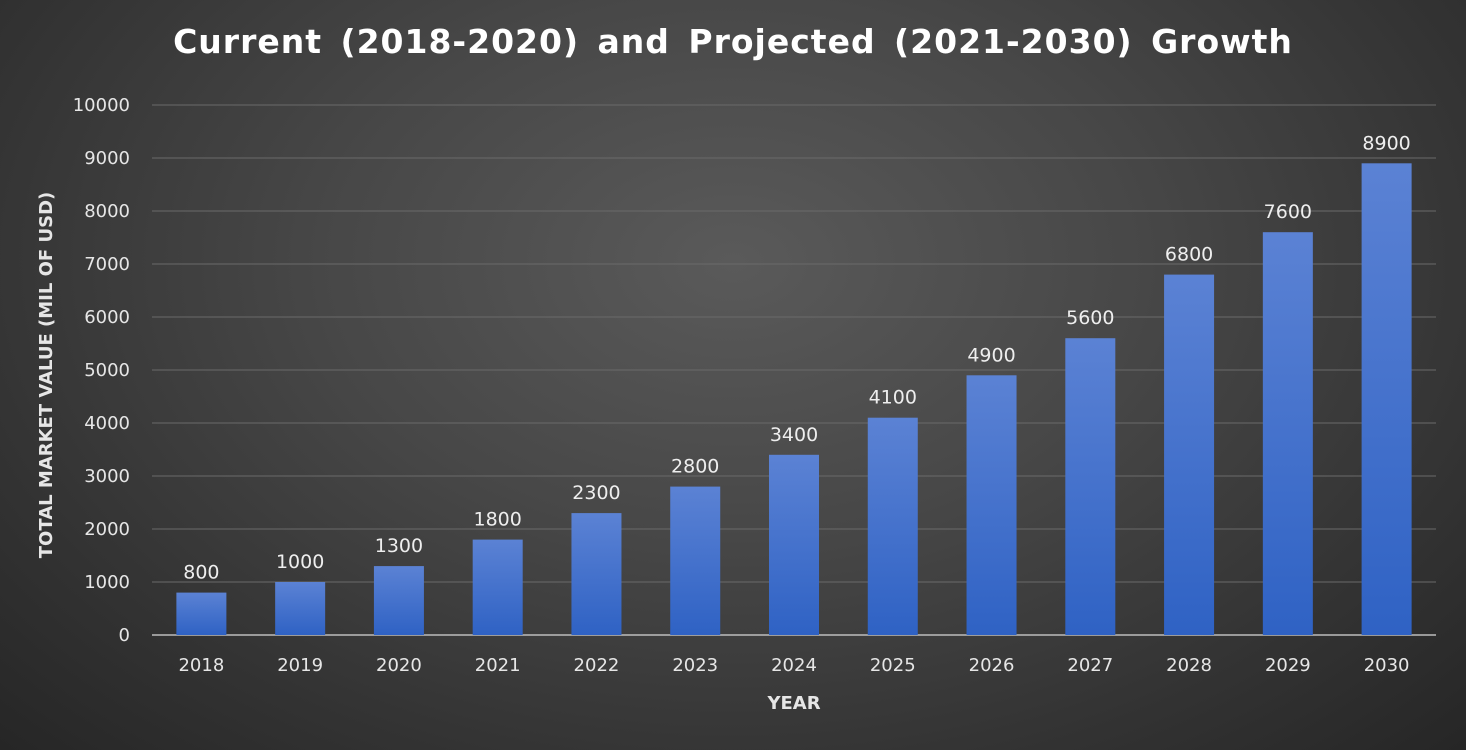 Image resolution: width=1466 pixels, height=750 pixels. What do you see at coordinates (201, 613) in the screenshot?
I see `bar-2018` at bounding box center [201, 613].